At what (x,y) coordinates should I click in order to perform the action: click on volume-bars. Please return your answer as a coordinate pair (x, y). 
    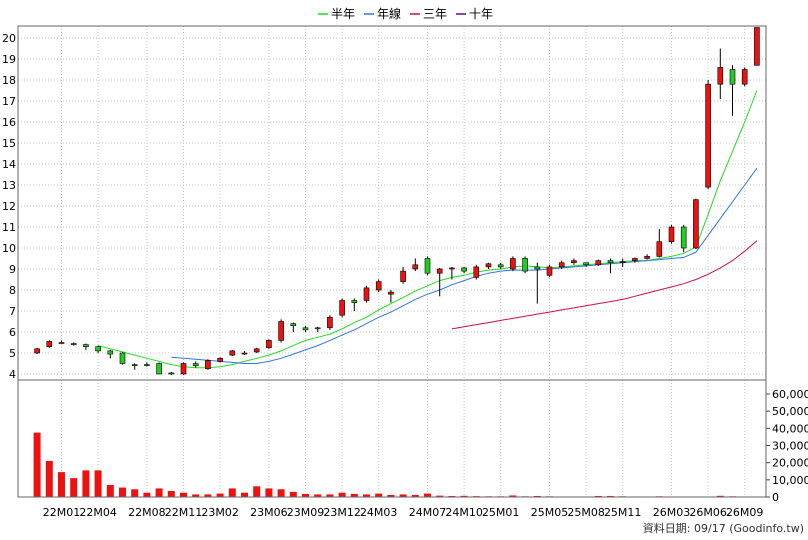
    Looking at the image, I should click on (397, 464).